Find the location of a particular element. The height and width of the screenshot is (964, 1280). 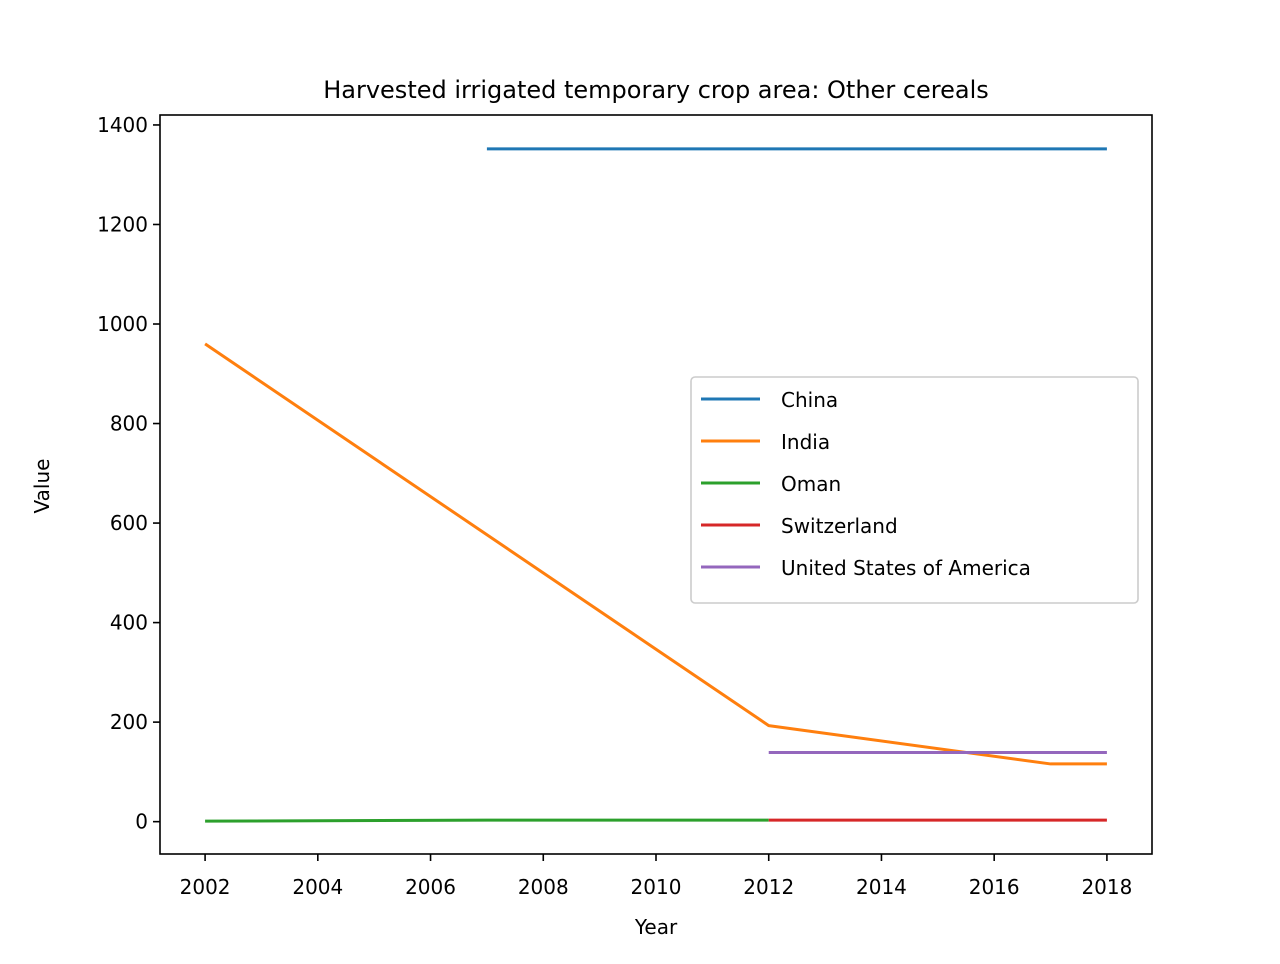

y-axis: 0 200 400 600 800 1000 1200 1400 is located at coordinates (128, 473).